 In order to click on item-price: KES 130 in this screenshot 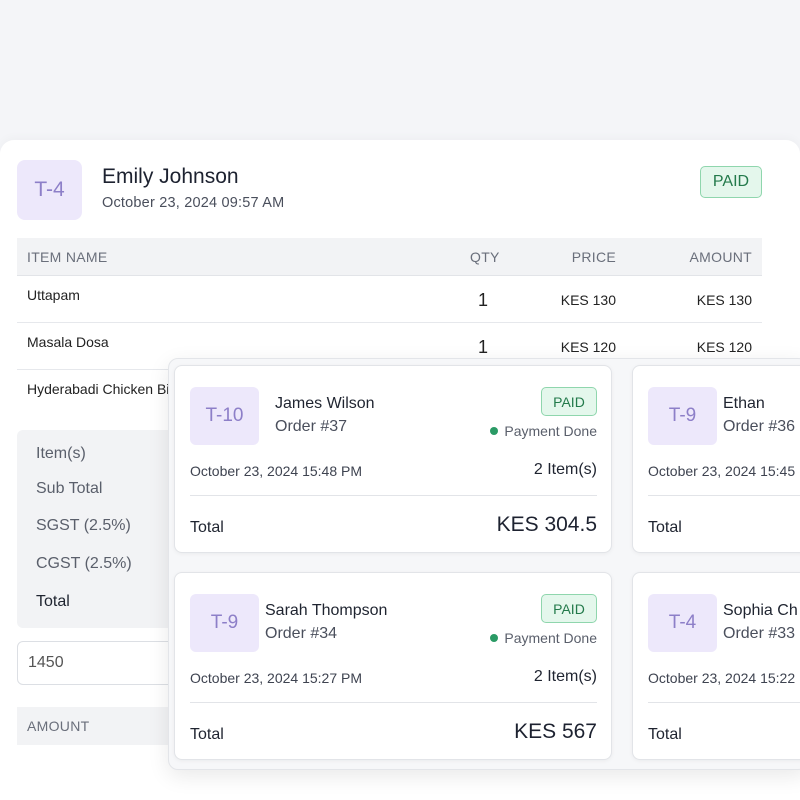, I will do `click(588, 300)`.